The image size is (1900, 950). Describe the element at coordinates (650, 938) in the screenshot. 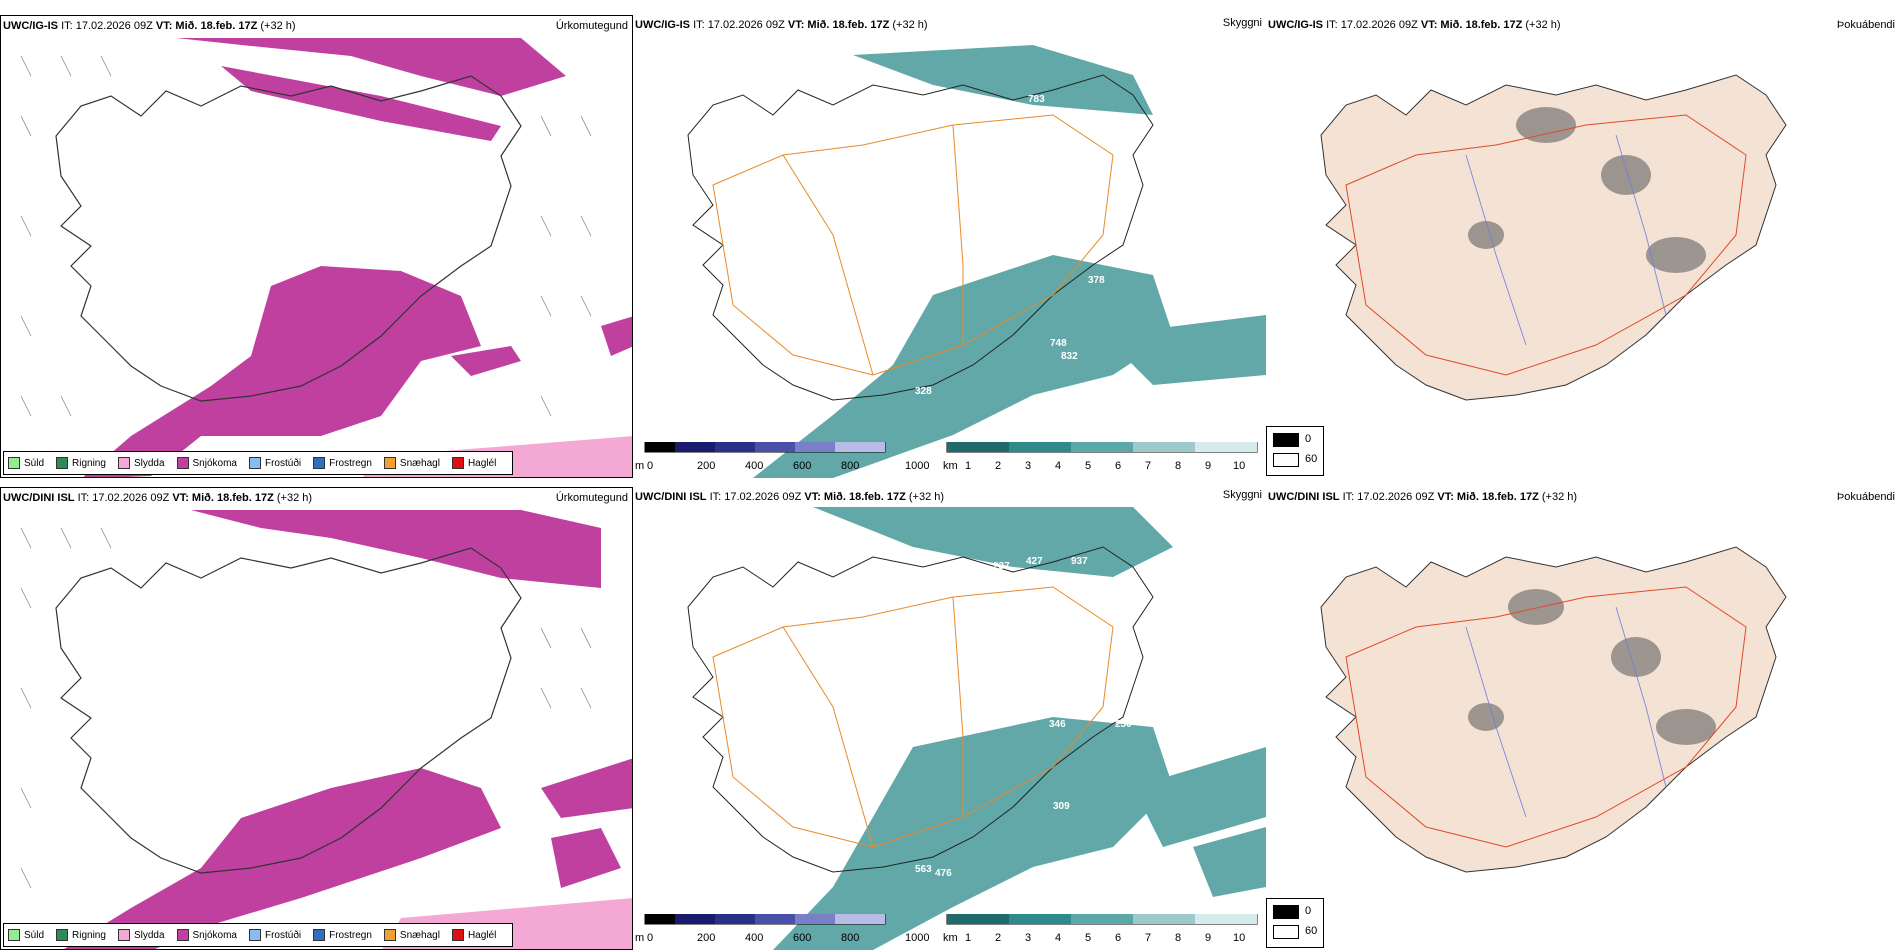

I see `colorbar-tick: 0` at that location.